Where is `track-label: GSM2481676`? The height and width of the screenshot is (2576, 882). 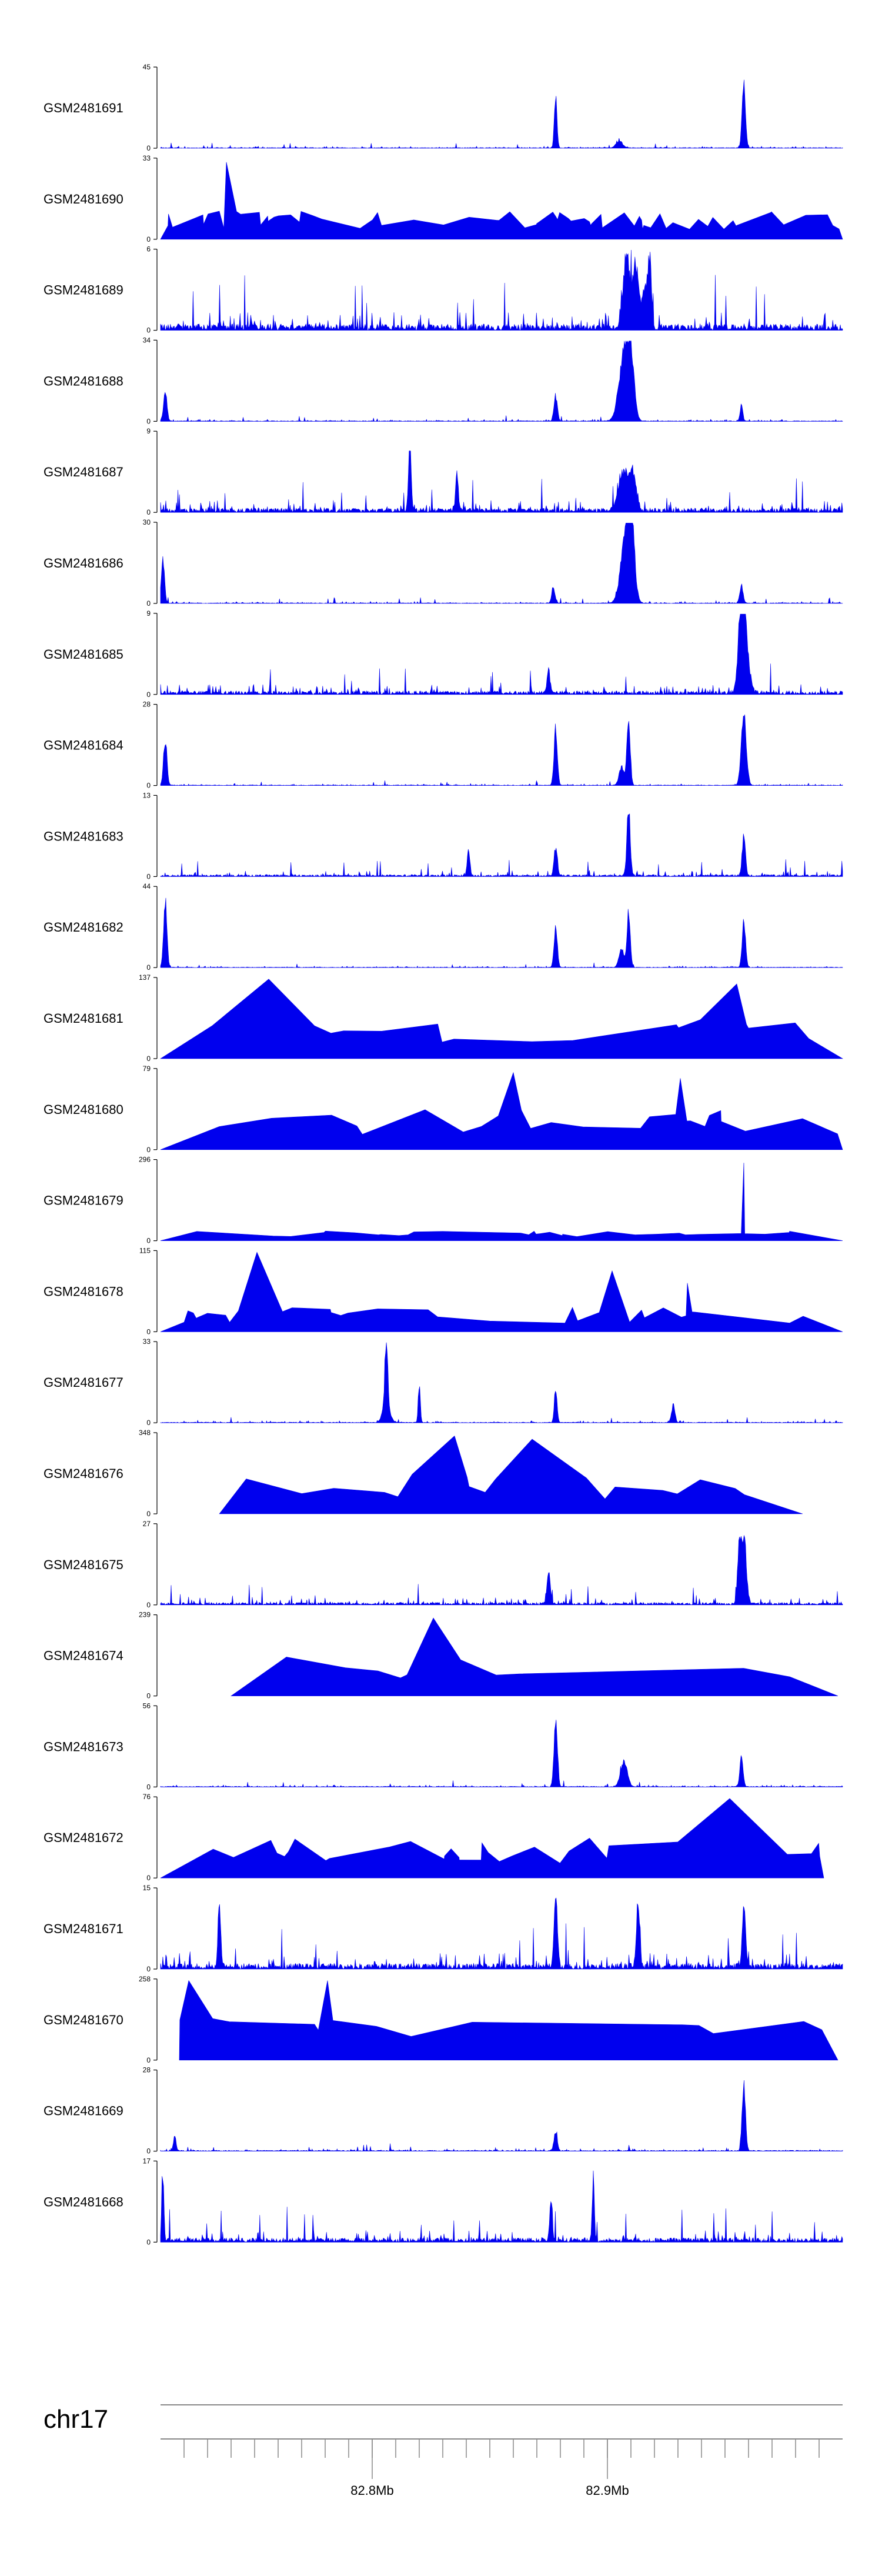
track-label: GSM2481676 is located at coordinates (83, 1473).